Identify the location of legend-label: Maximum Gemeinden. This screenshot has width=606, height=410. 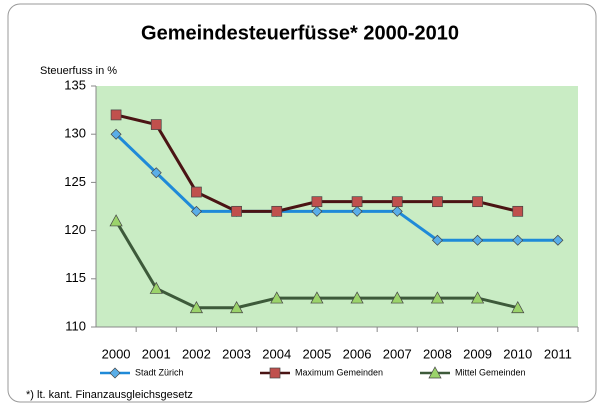
(339, 372).